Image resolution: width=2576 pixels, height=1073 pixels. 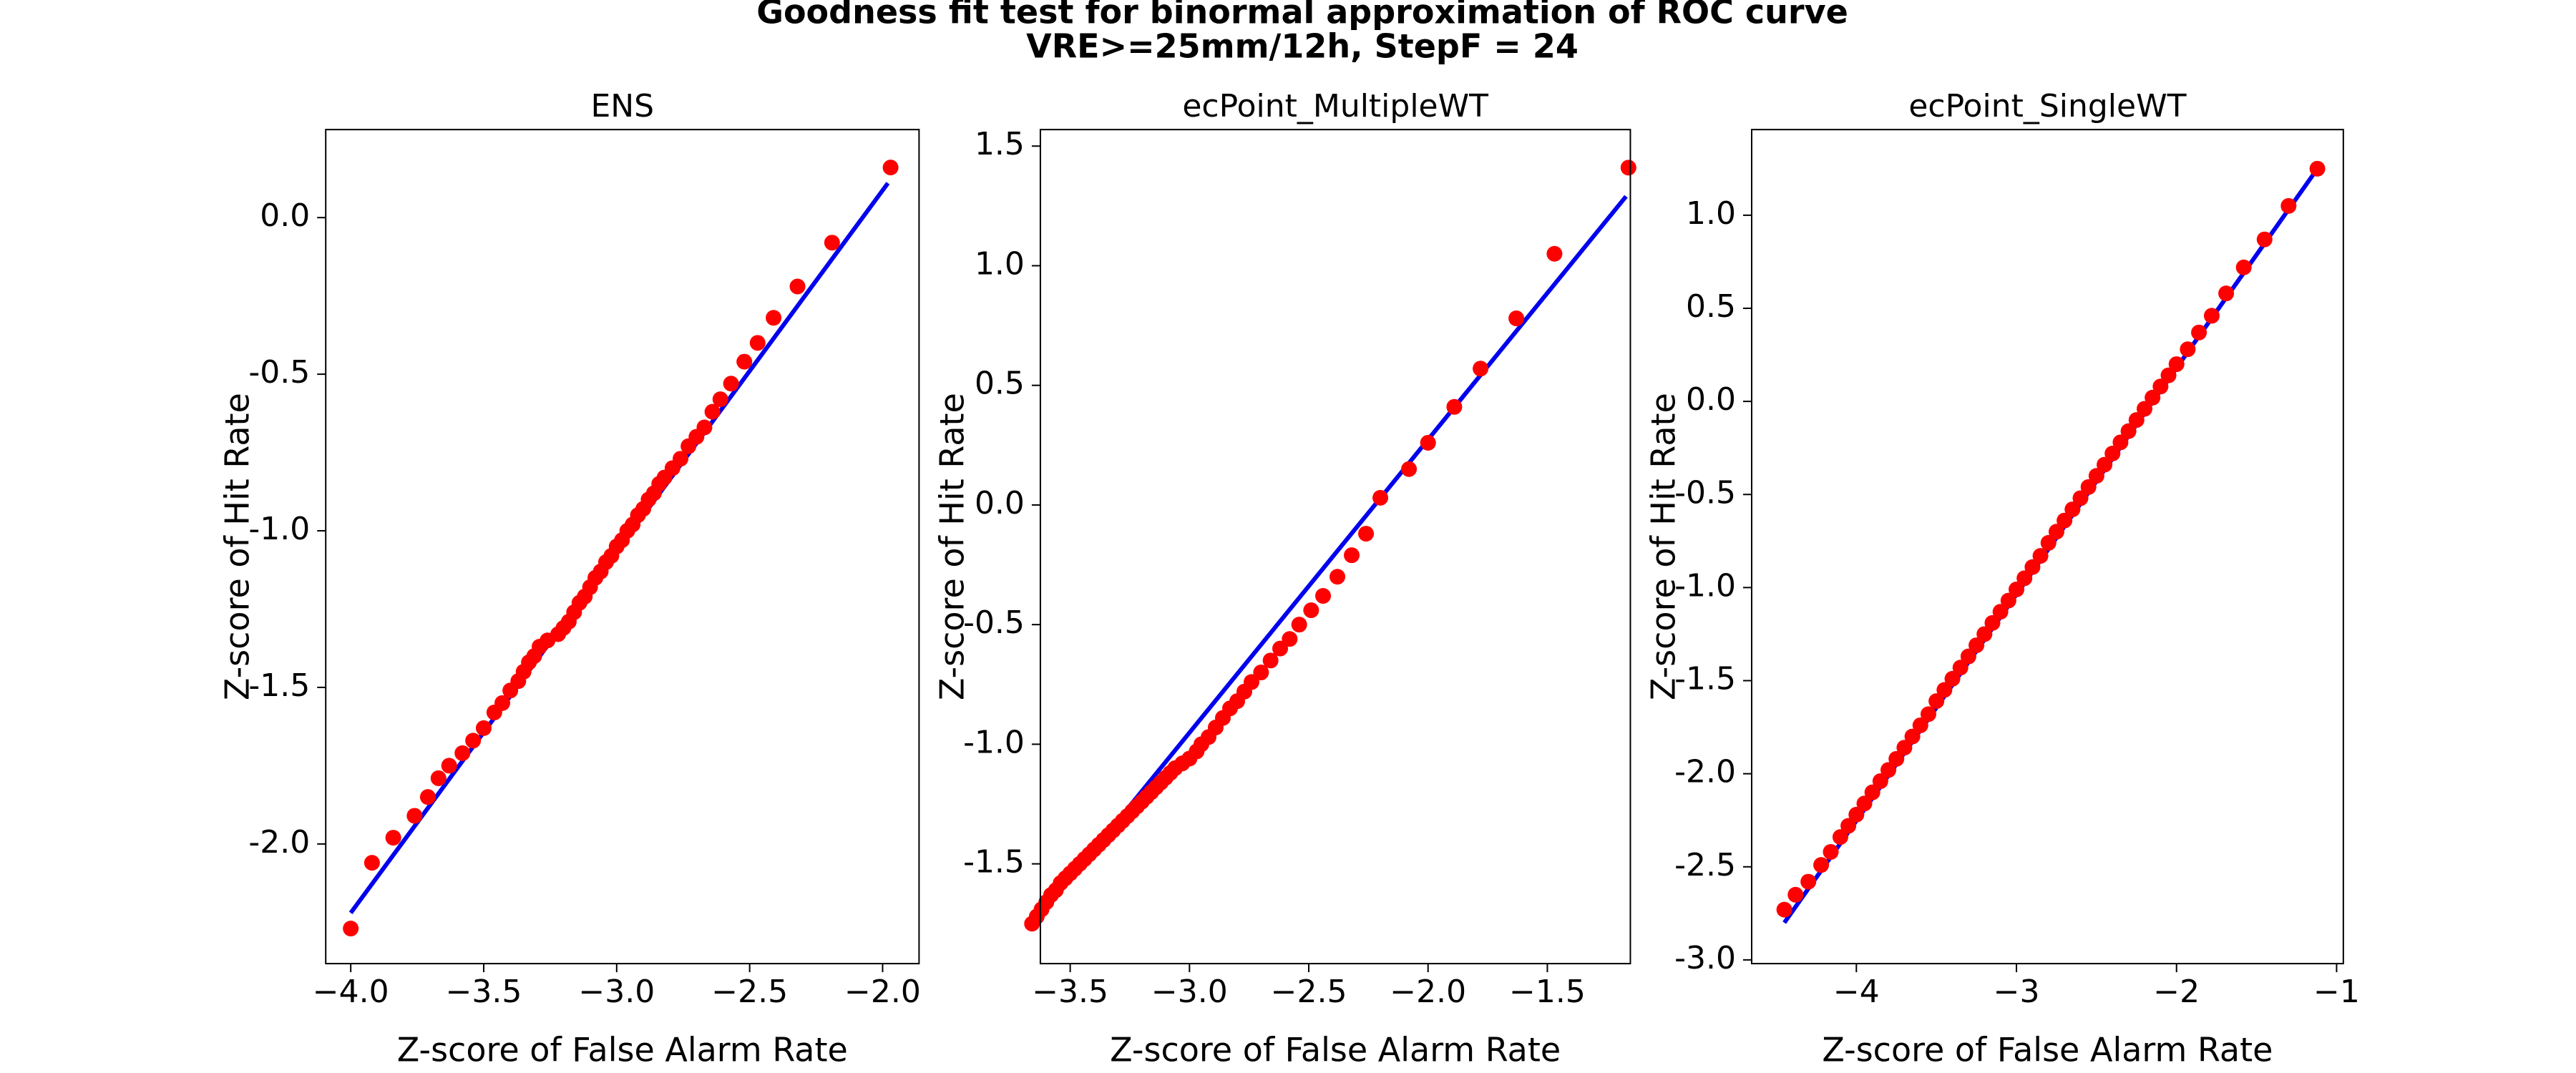 What do you see at coordinates (1705, 865) in the screenshot?
I see `y-tick-label: -2.5` at bounding box center [1705, 865].